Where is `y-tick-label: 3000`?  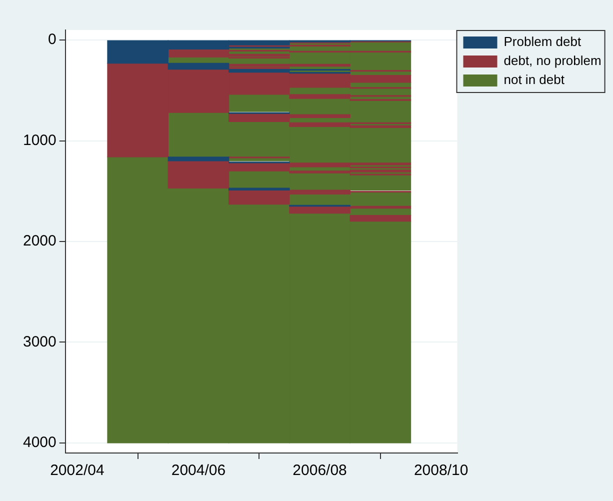 y-tick-label: 3000 is located at coordinates (39, 341).